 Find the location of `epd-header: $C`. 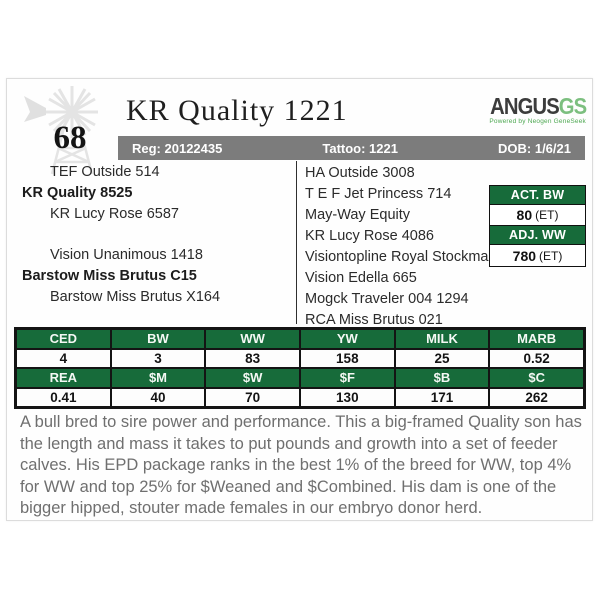

epd-header: $C is located at coordinates (536, 378).